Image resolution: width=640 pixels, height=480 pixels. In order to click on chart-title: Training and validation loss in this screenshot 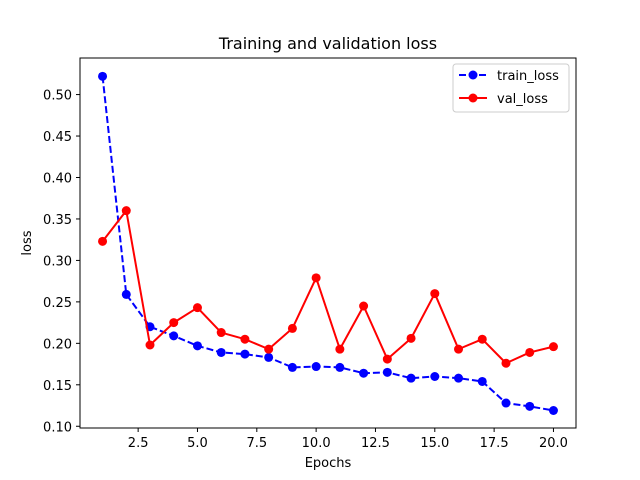, I will do `click(327, 43)`.